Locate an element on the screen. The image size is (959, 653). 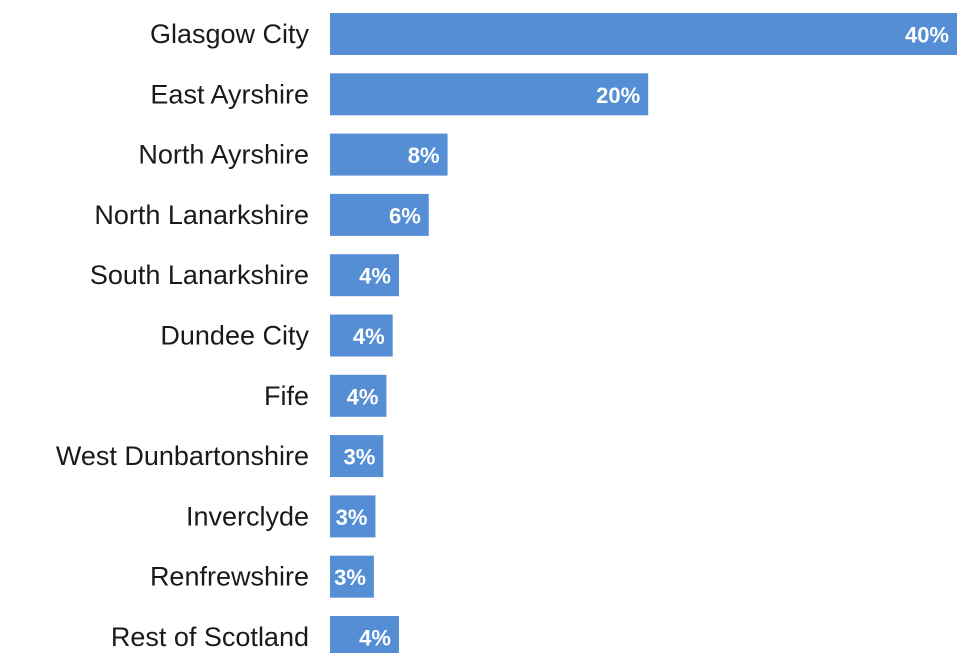
category-label: Renfrewshire is located at coordinates (229, 577).